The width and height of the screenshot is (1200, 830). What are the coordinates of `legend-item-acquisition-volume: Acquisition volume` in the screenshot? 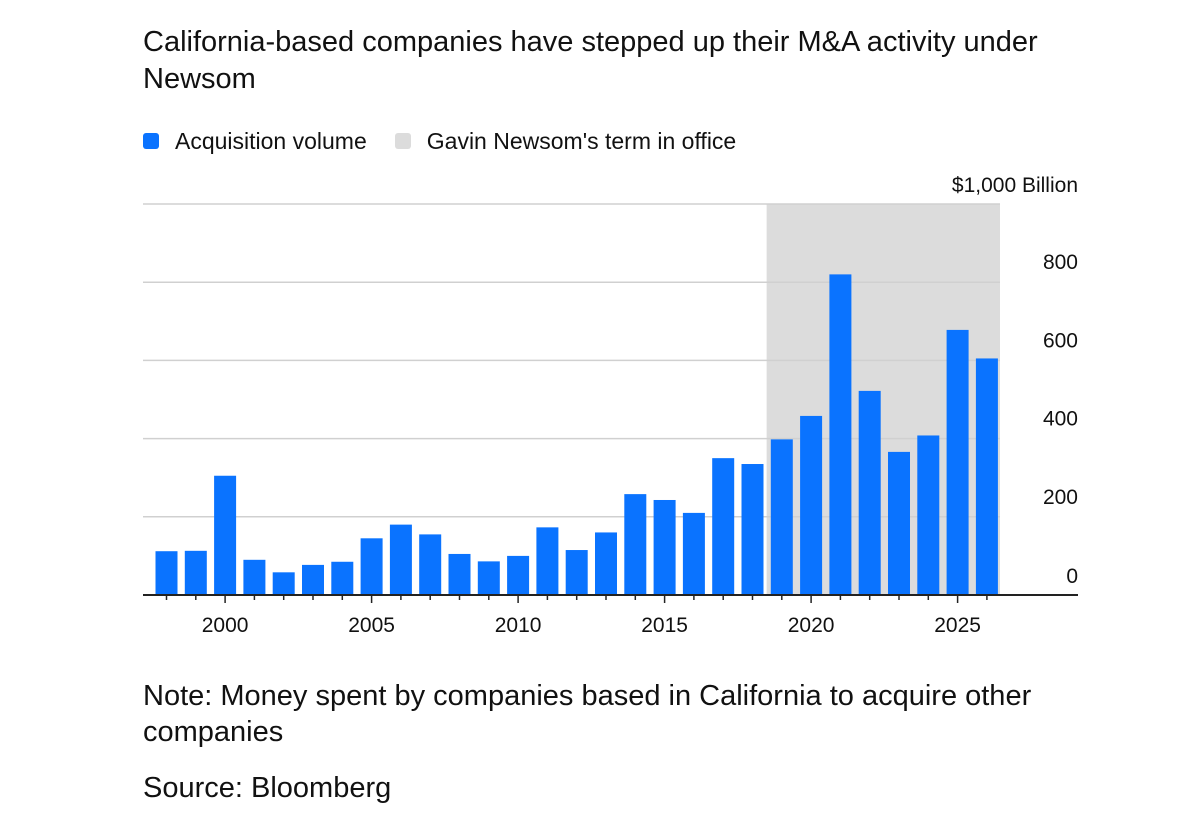 It's located at (255, 141).